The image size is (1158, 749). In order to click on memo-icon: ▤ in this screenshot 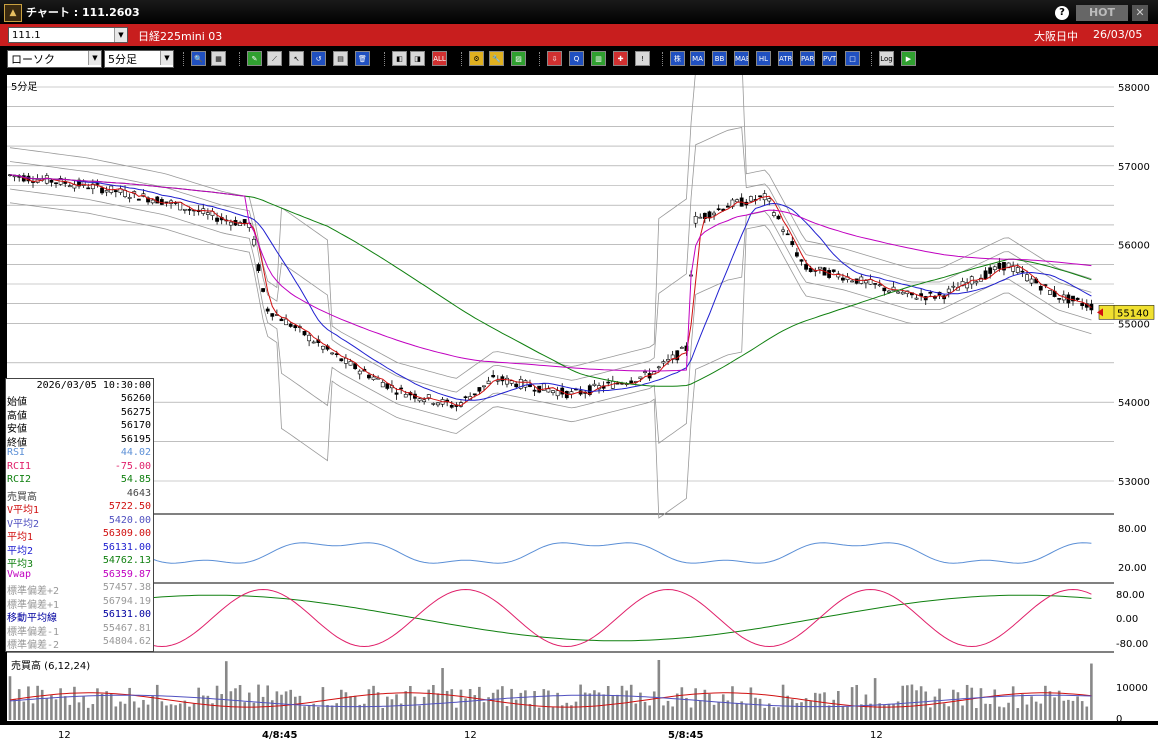, I will do `click(340, 58)`.